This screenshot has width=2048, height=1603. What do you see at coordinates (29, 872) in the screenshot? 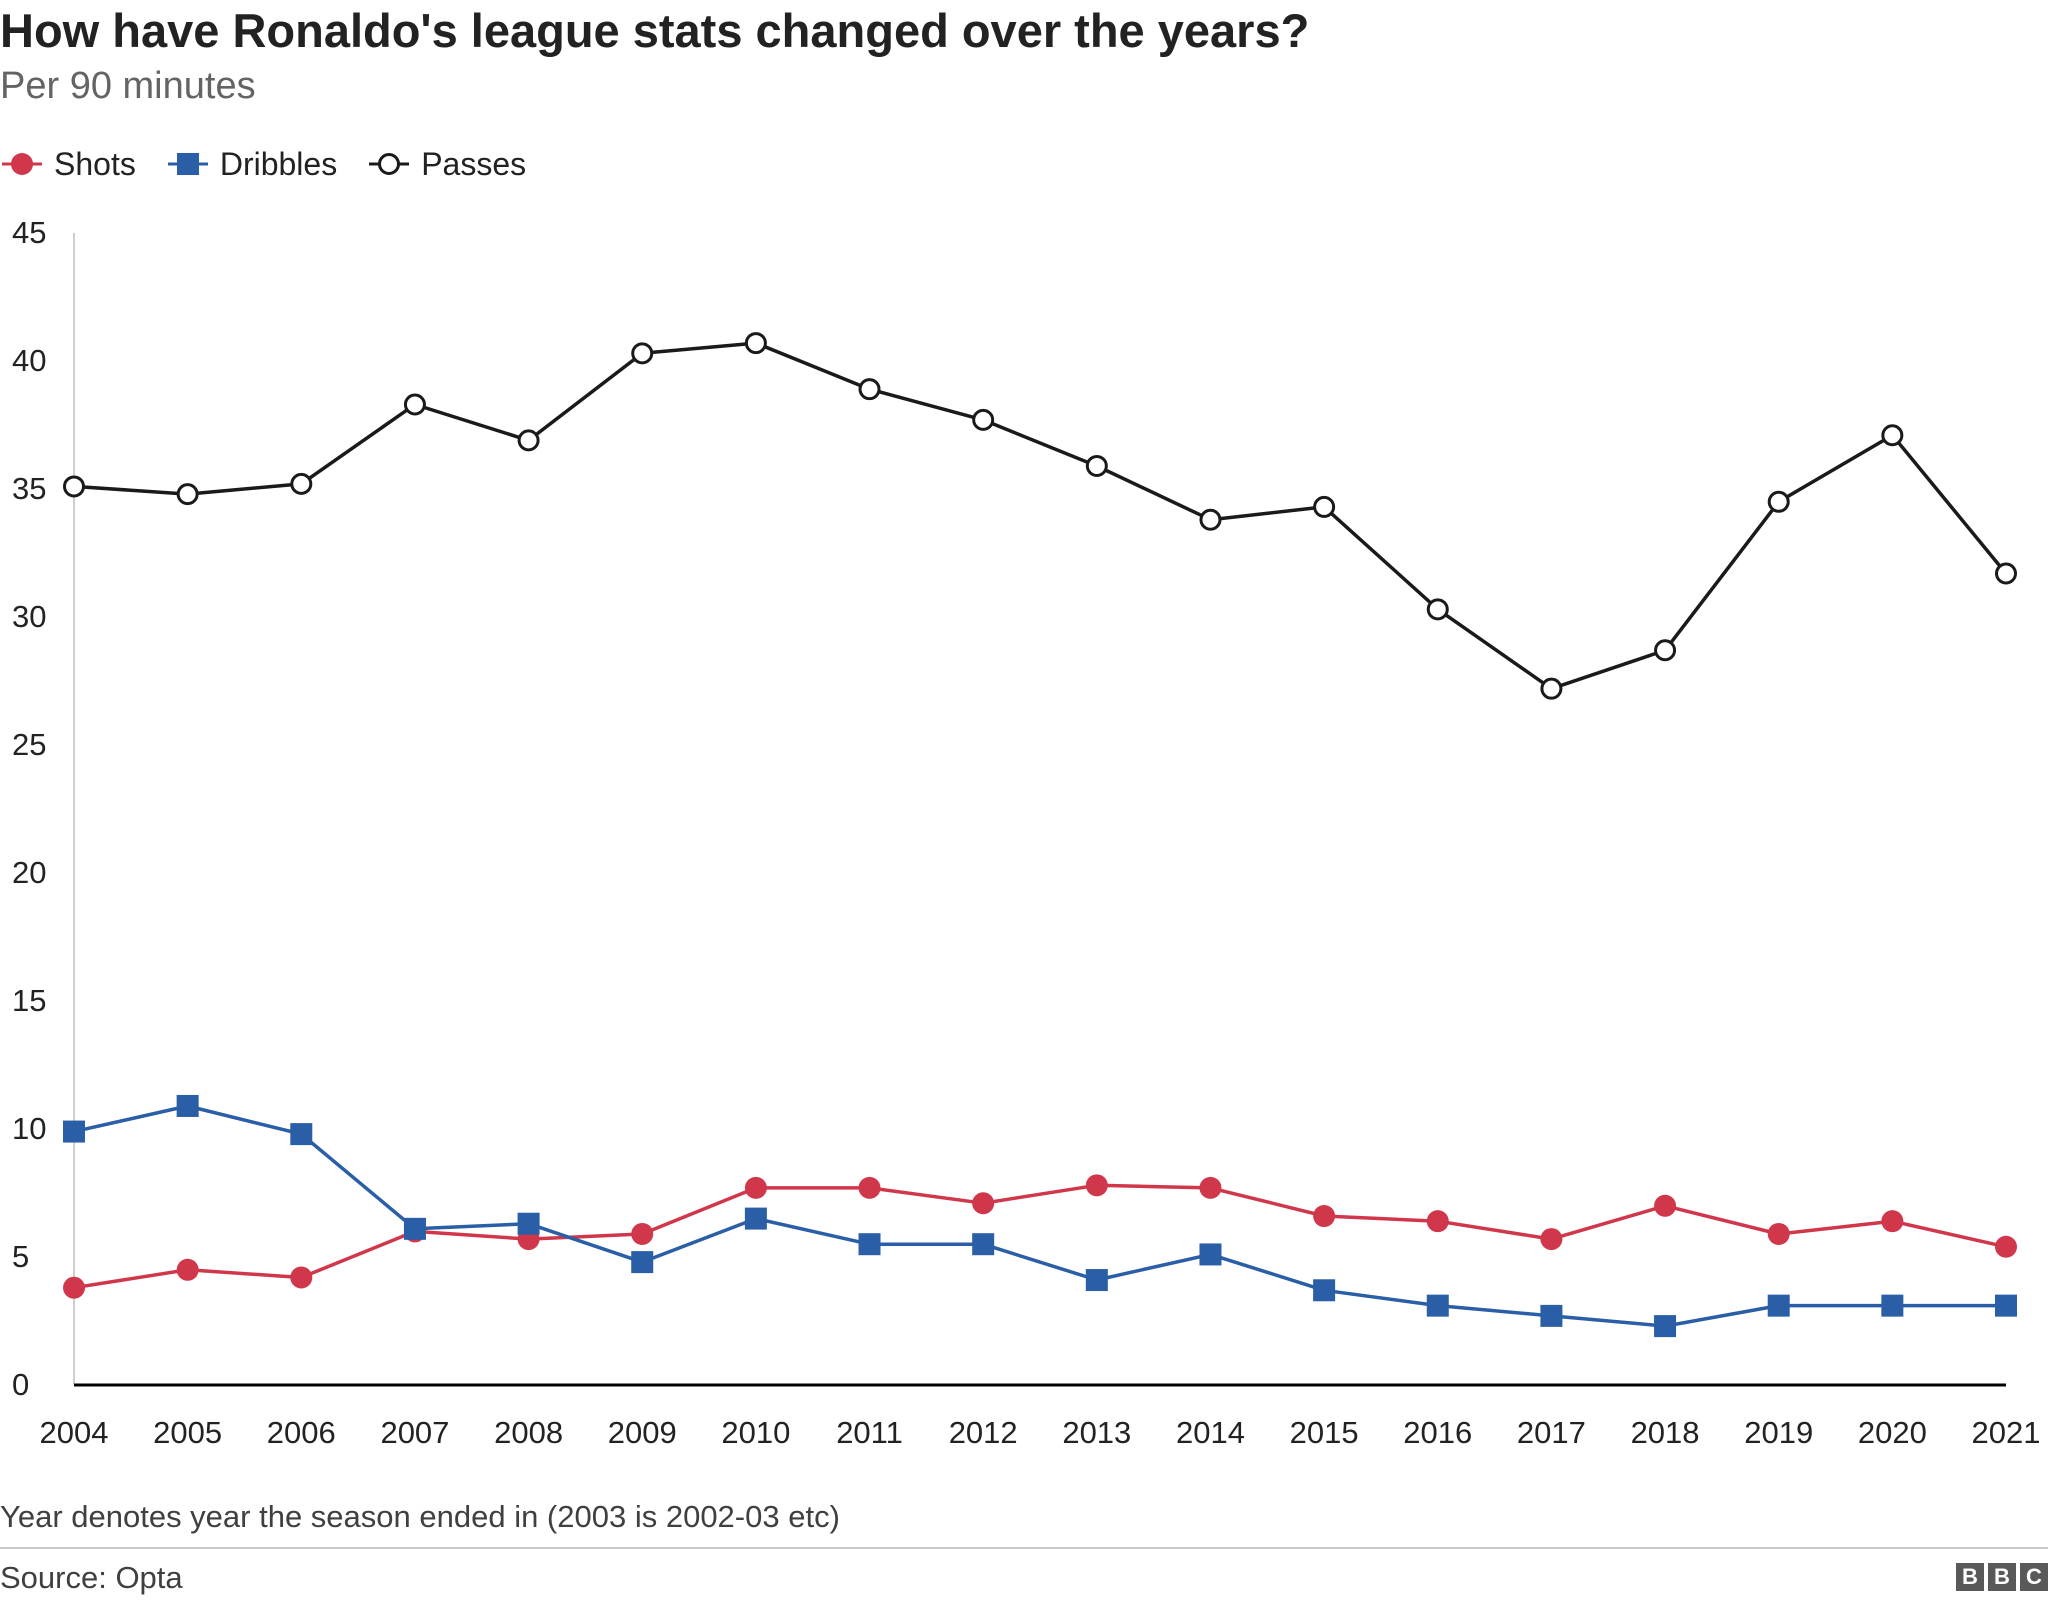
I see `y-tick-label: 20` at bounding box center [29, 872].